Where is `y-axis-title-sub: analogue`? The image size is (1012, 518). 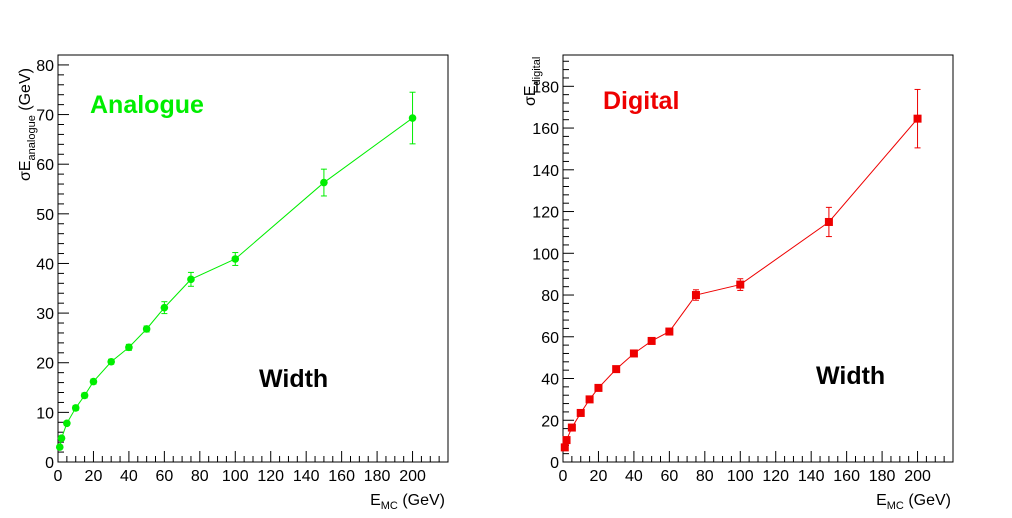 y-axis-title-sub: analogue is located at coordinates (32, 137).